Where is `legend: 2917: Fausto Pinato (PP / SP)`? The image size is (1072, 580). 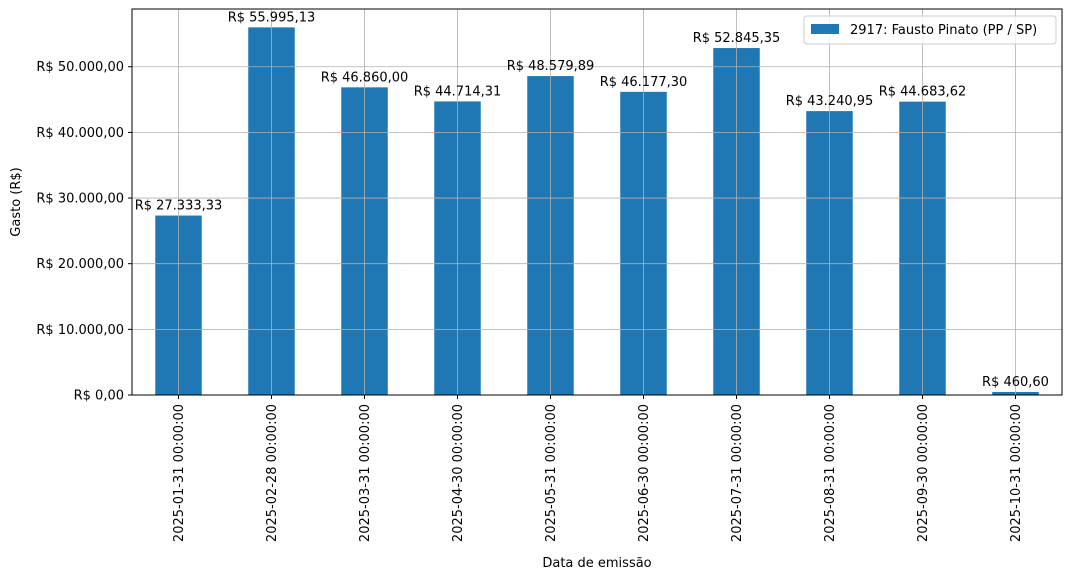 legend: 2917: Fausto Pinato (PP / SP) is located at coordinates (930, 30).